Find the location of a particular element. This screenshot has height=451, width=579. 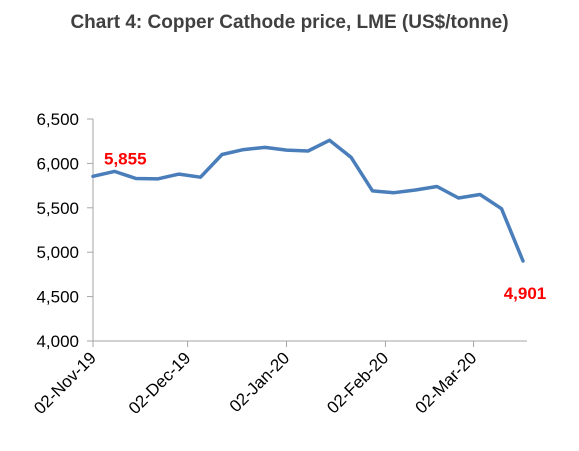

y-tick-label: 5,500 is located at coordinates (57, 208).